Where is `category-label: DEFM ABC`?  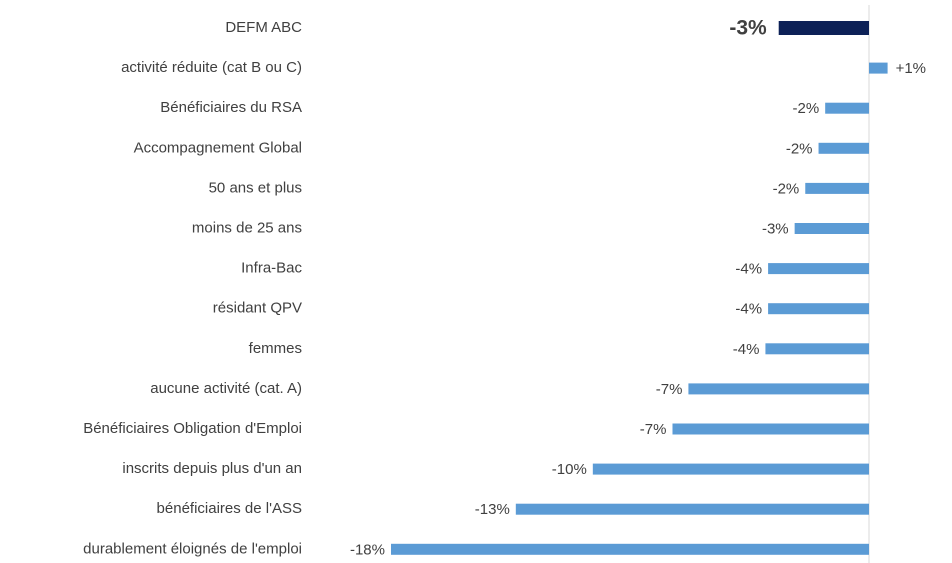
category-label: DEFM ABC is located at coordinates (263, 27).